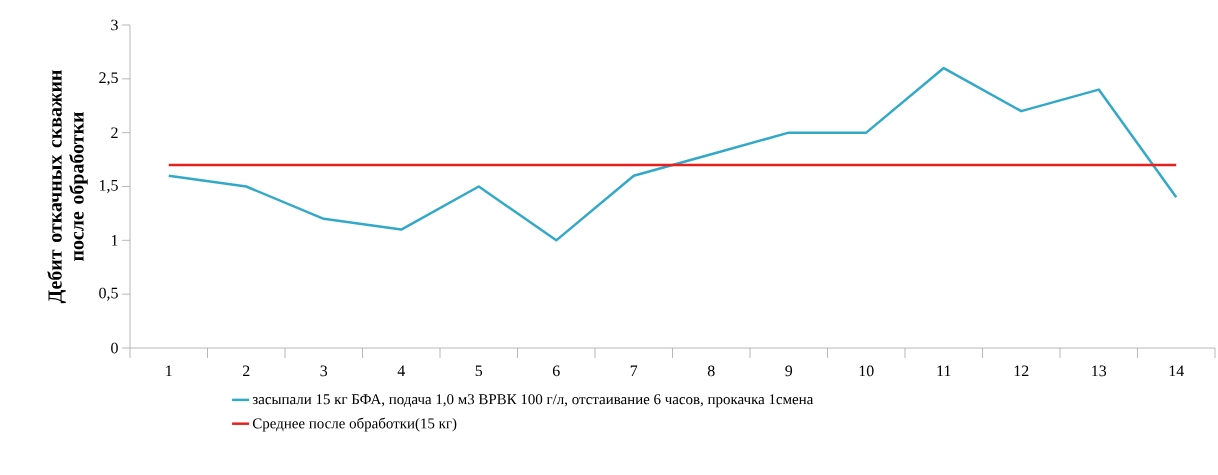 The image size is (1218, 475). What do you see at coordinates (354, 424) in the screenshot?
I see `legend-label: Среднее после обработки(15 кг)` at bounding box center [354, 424].